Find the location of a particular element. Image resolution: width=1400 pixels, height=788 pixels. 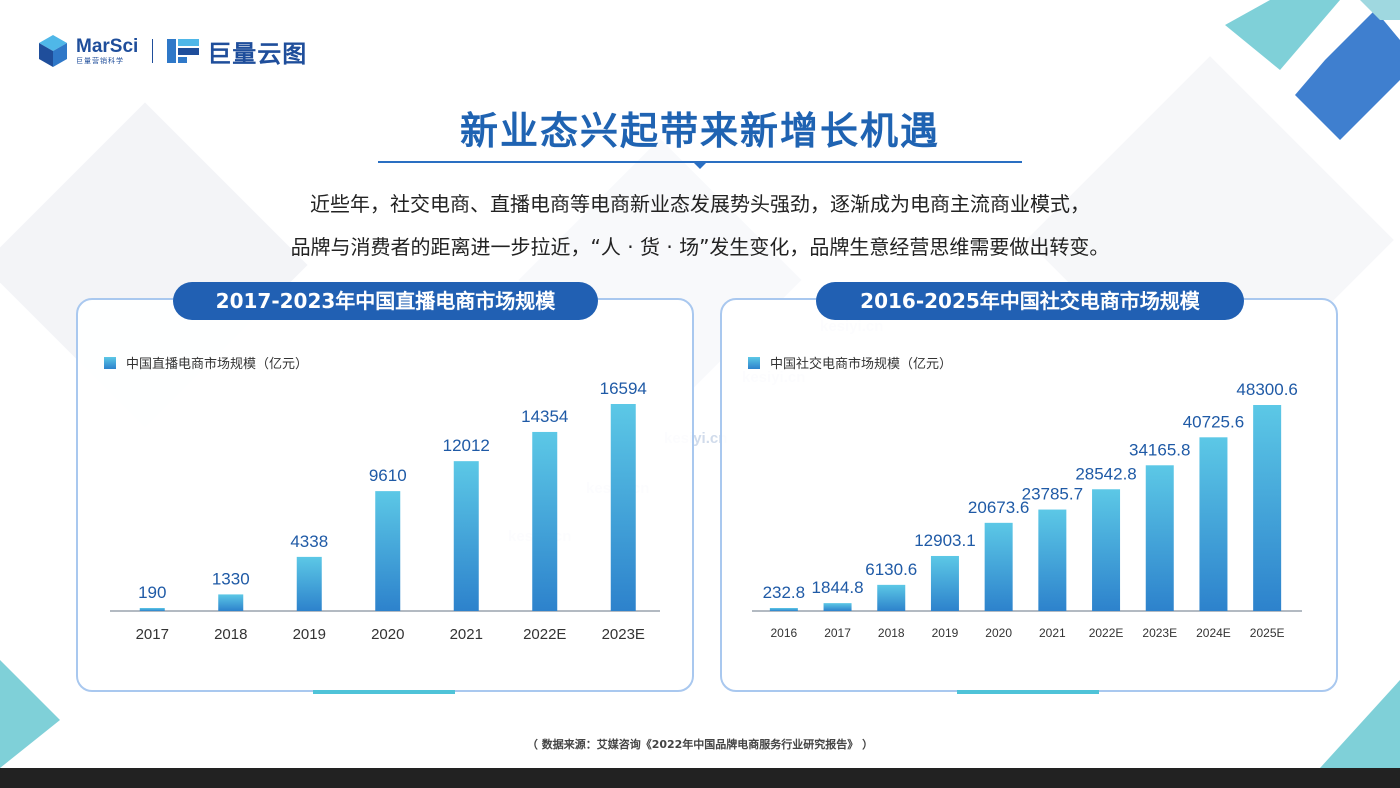

social-bar-2020 is located at coordinates (998, 566).